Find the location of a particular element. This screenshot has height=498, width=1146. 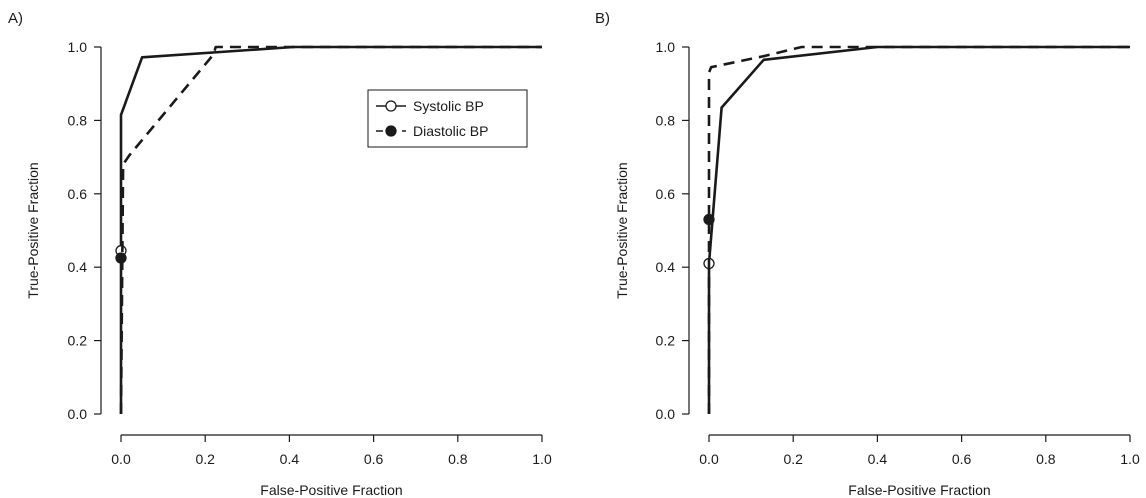

panel-label: B) is located at coordinates (602, 18).